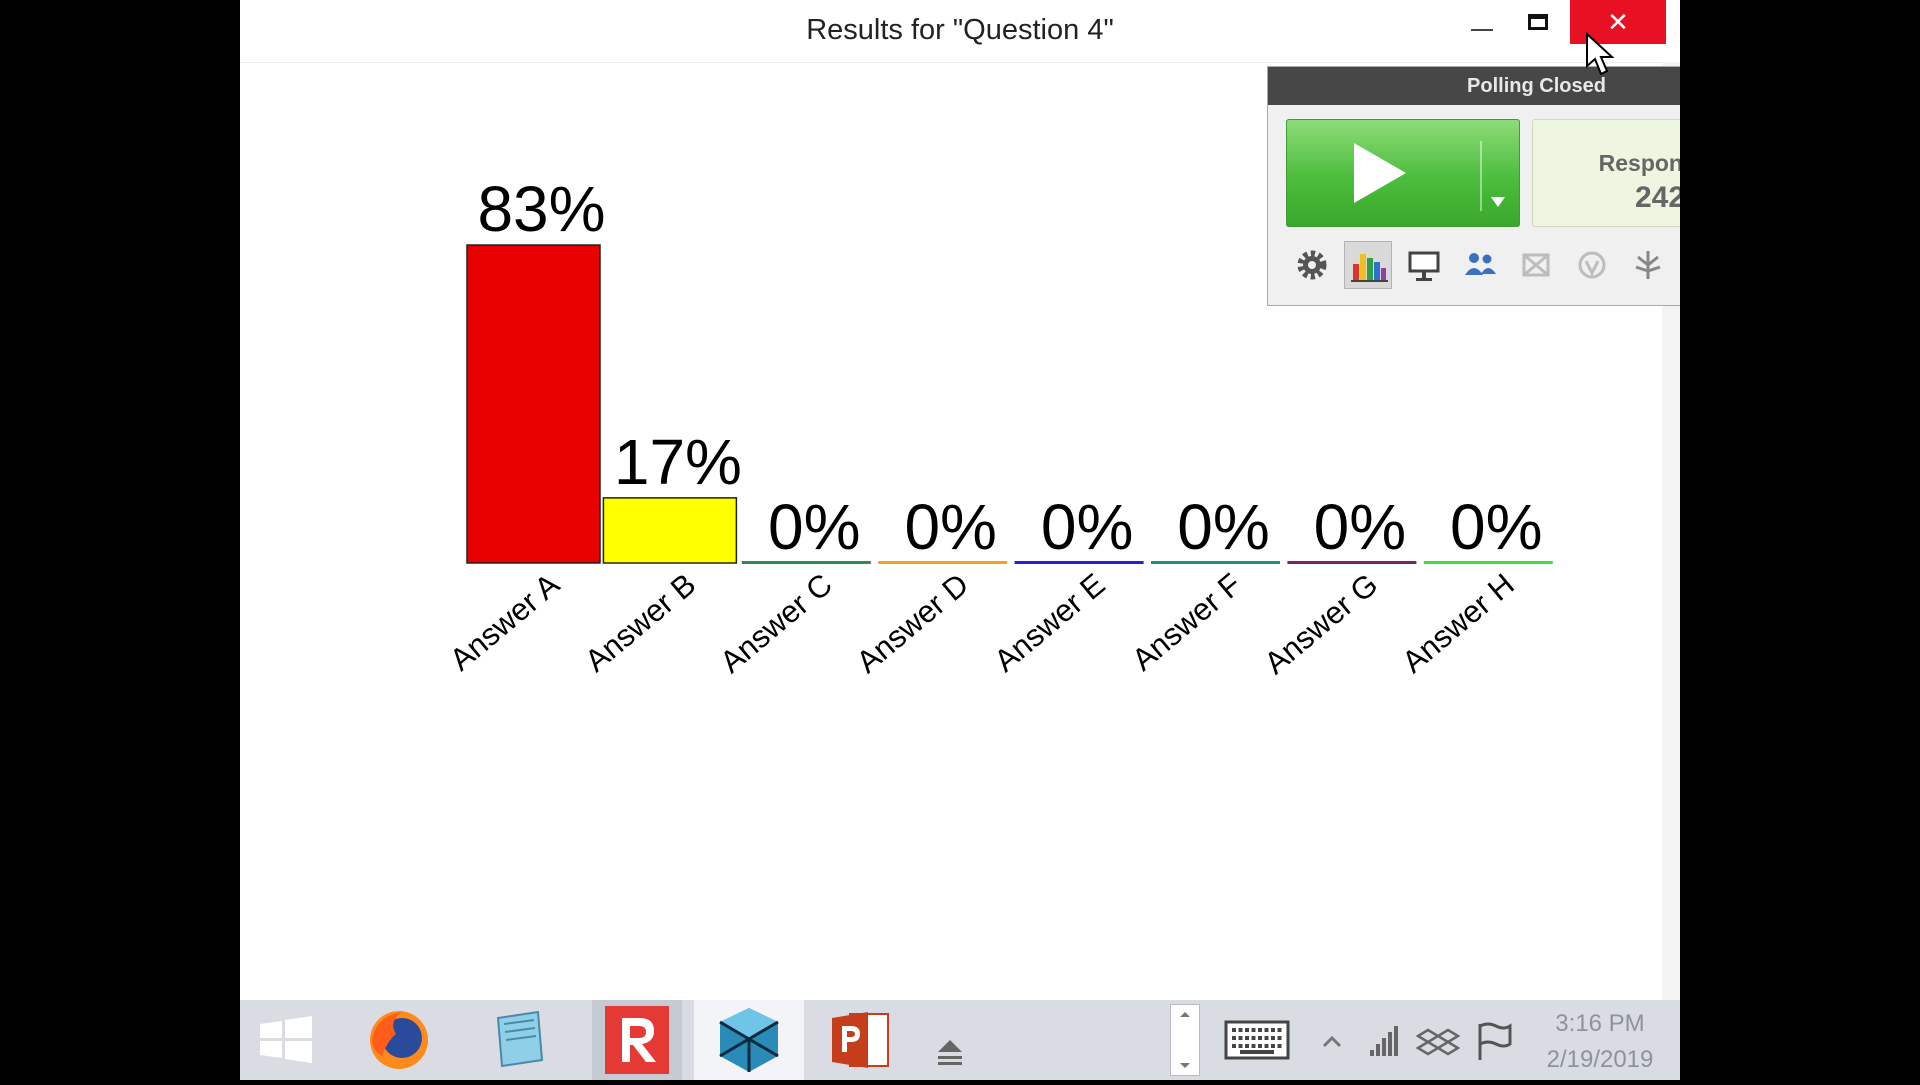  I want to click on keyboard-icon, so click(1257, 1040).